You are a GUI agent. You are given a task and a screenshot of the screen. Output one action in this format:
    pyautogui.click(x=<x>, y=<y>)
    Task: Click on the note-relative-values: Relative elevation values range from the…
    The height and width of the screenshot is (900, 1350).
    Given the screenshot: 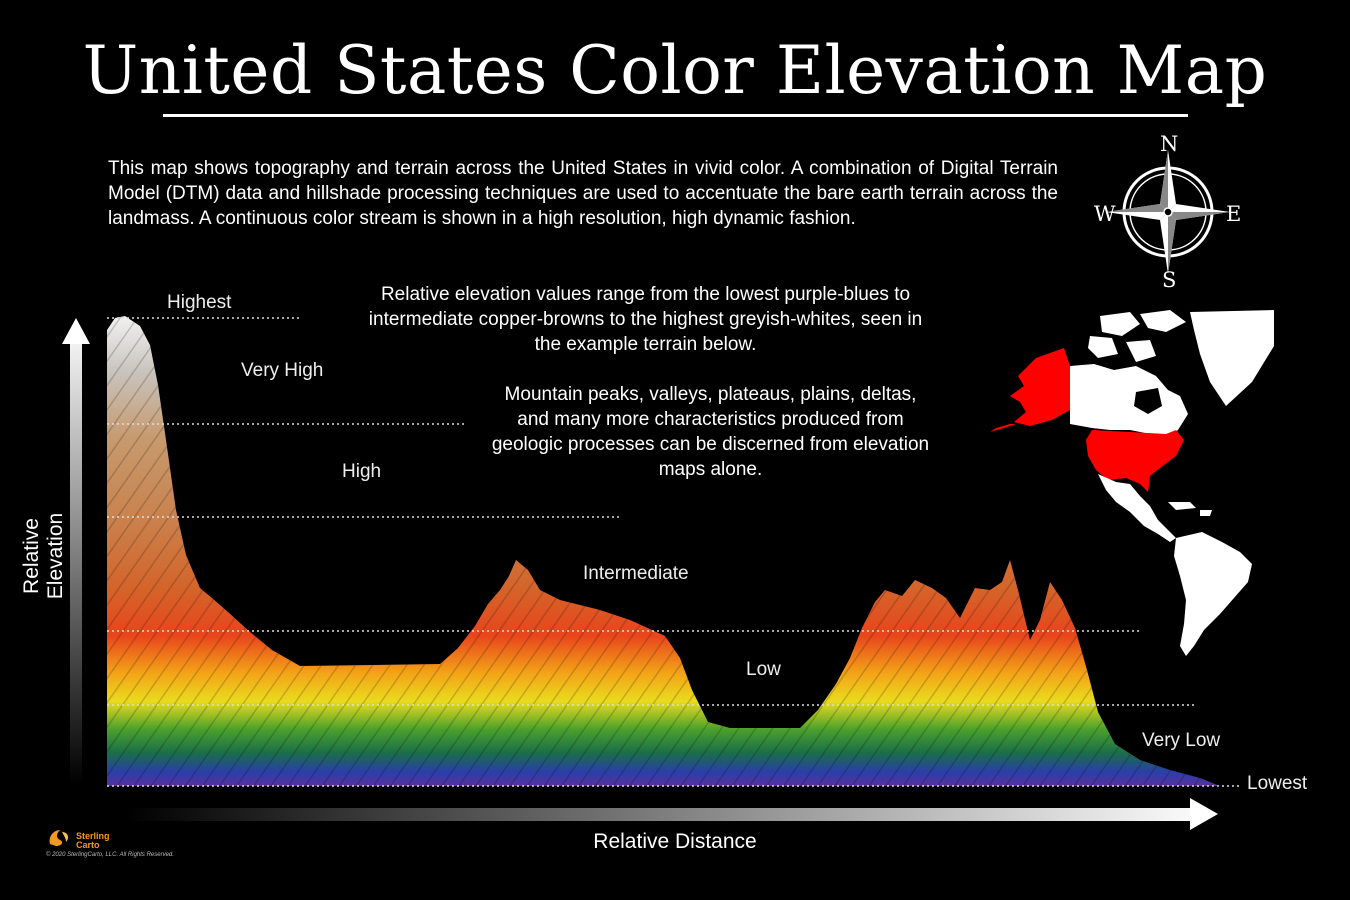 What is the action you would take?
    pyautogui.click(x=645, y=319)
    